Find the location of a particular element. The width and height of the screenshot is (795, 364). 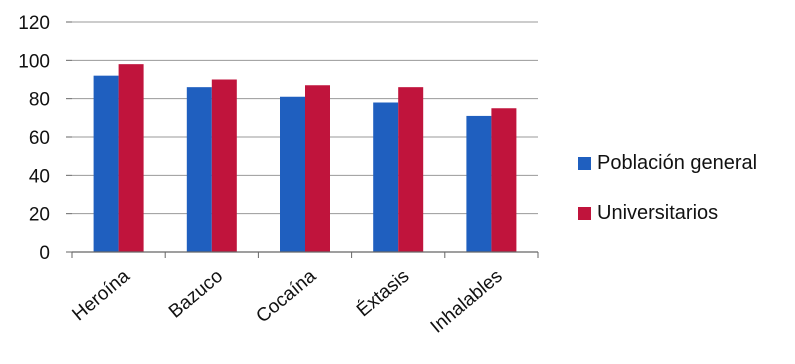

y-axis-ticks: 0 20 40 60 80 100 120 is located at coordinates (45, 138).